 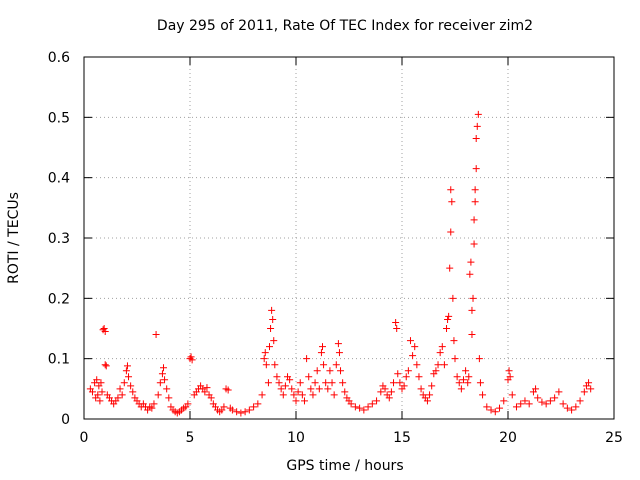 What do you see at coordinates (59, 58) in the screenshot?
I see `y-tick-label: 0.6` at bounding box center [59, 58].